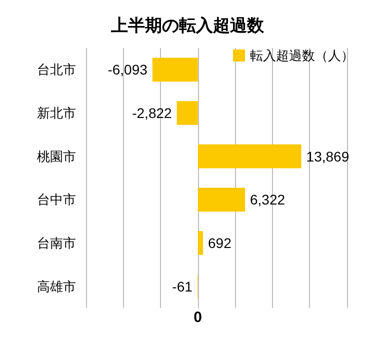  Describe the element at coordinates (328, 156) in the screenshot. I see `data-label: 13,869` at that location.